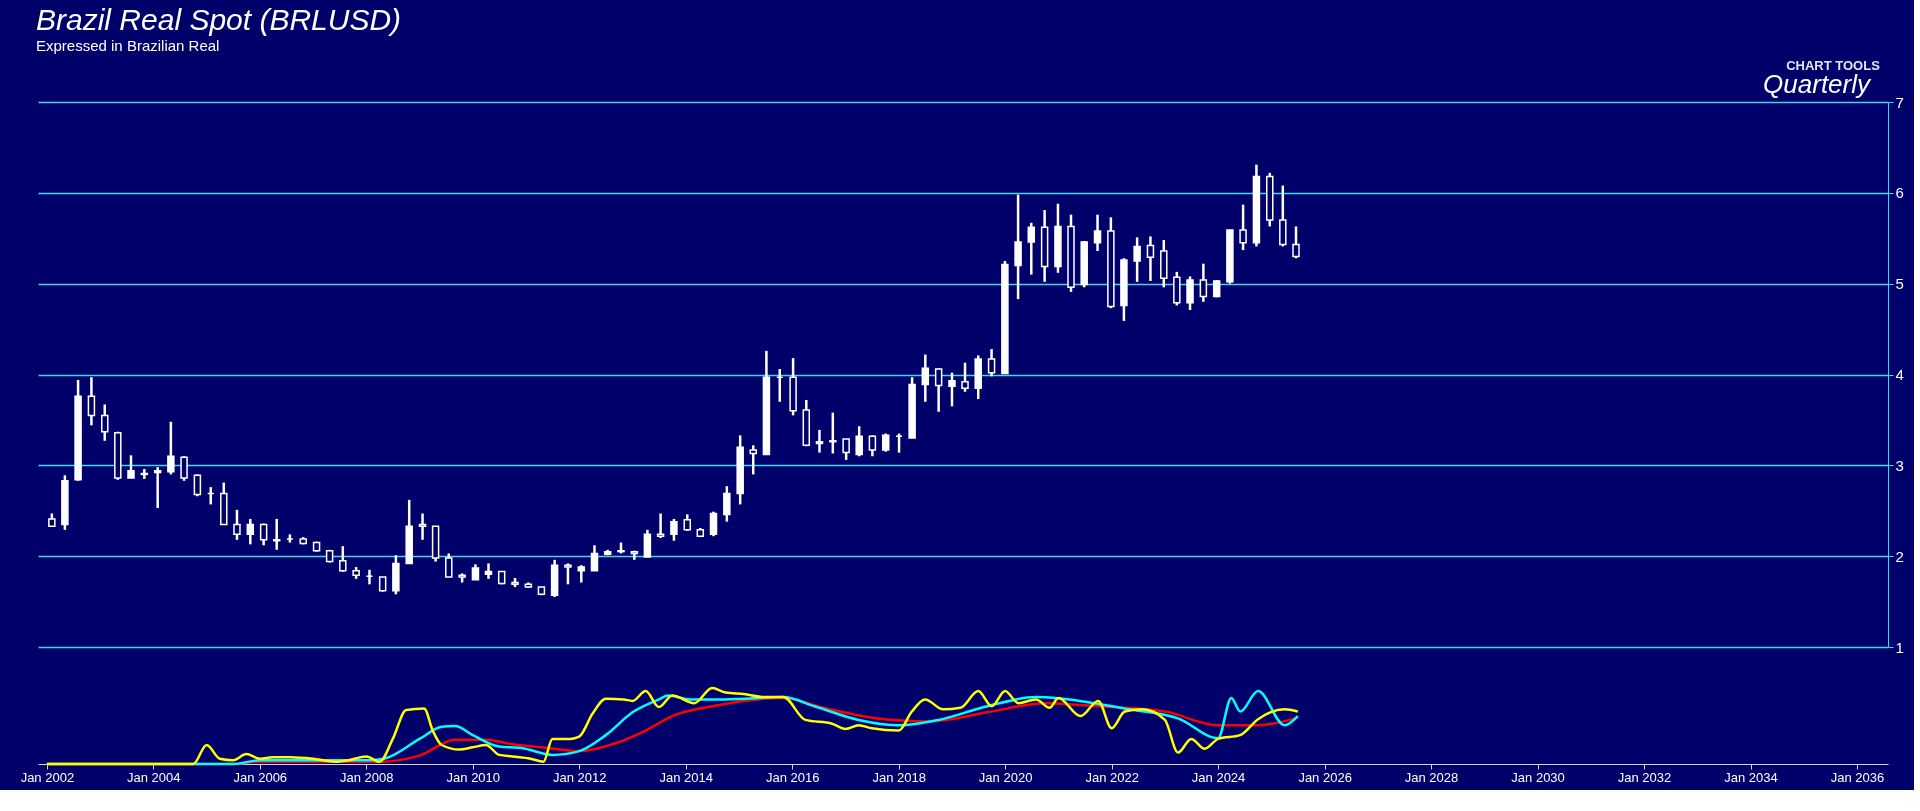  Describe the element at coordinates (686, 777) in the screenshot. I see `x-tick-label: Jan 2014` at that location.